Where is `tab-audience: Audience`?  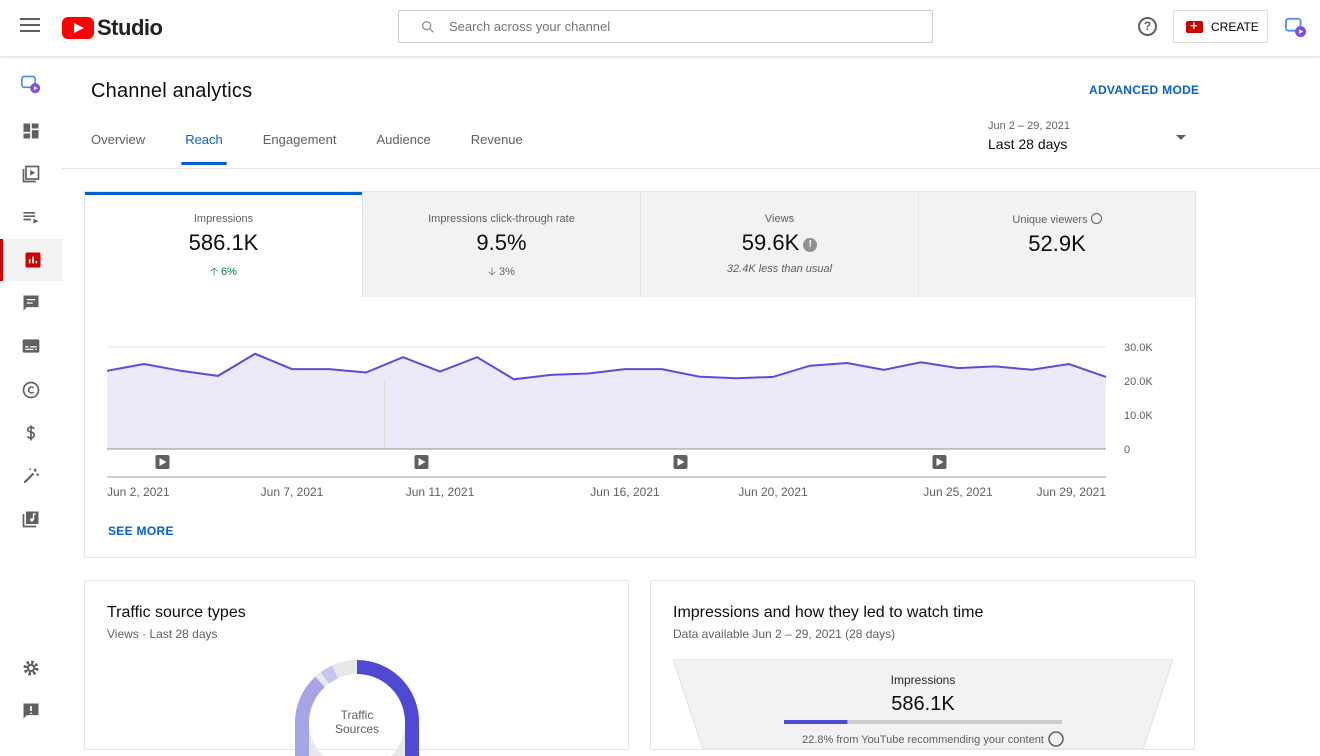
tab-audience: Audience is located at coordinates (403, 139).